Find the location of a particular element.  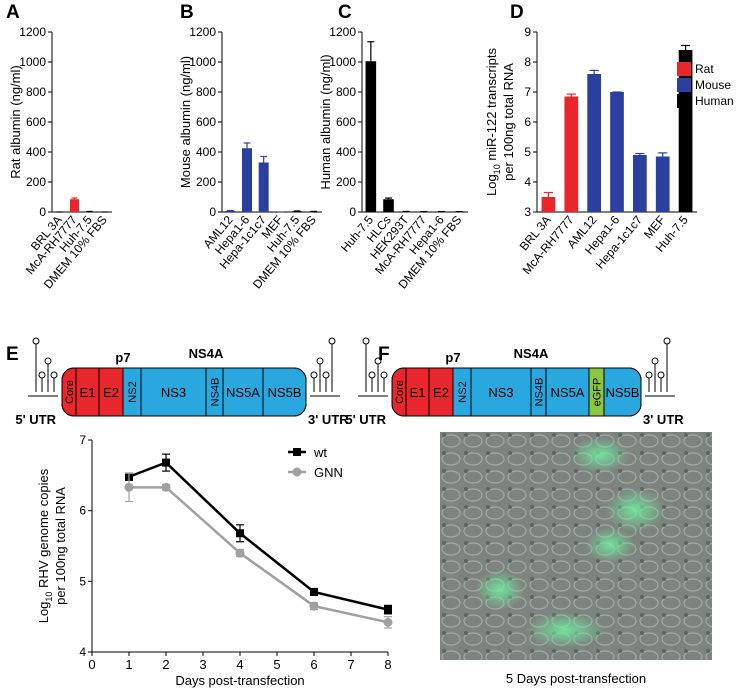

panel-letter: F is located at coordinates (384, 354).